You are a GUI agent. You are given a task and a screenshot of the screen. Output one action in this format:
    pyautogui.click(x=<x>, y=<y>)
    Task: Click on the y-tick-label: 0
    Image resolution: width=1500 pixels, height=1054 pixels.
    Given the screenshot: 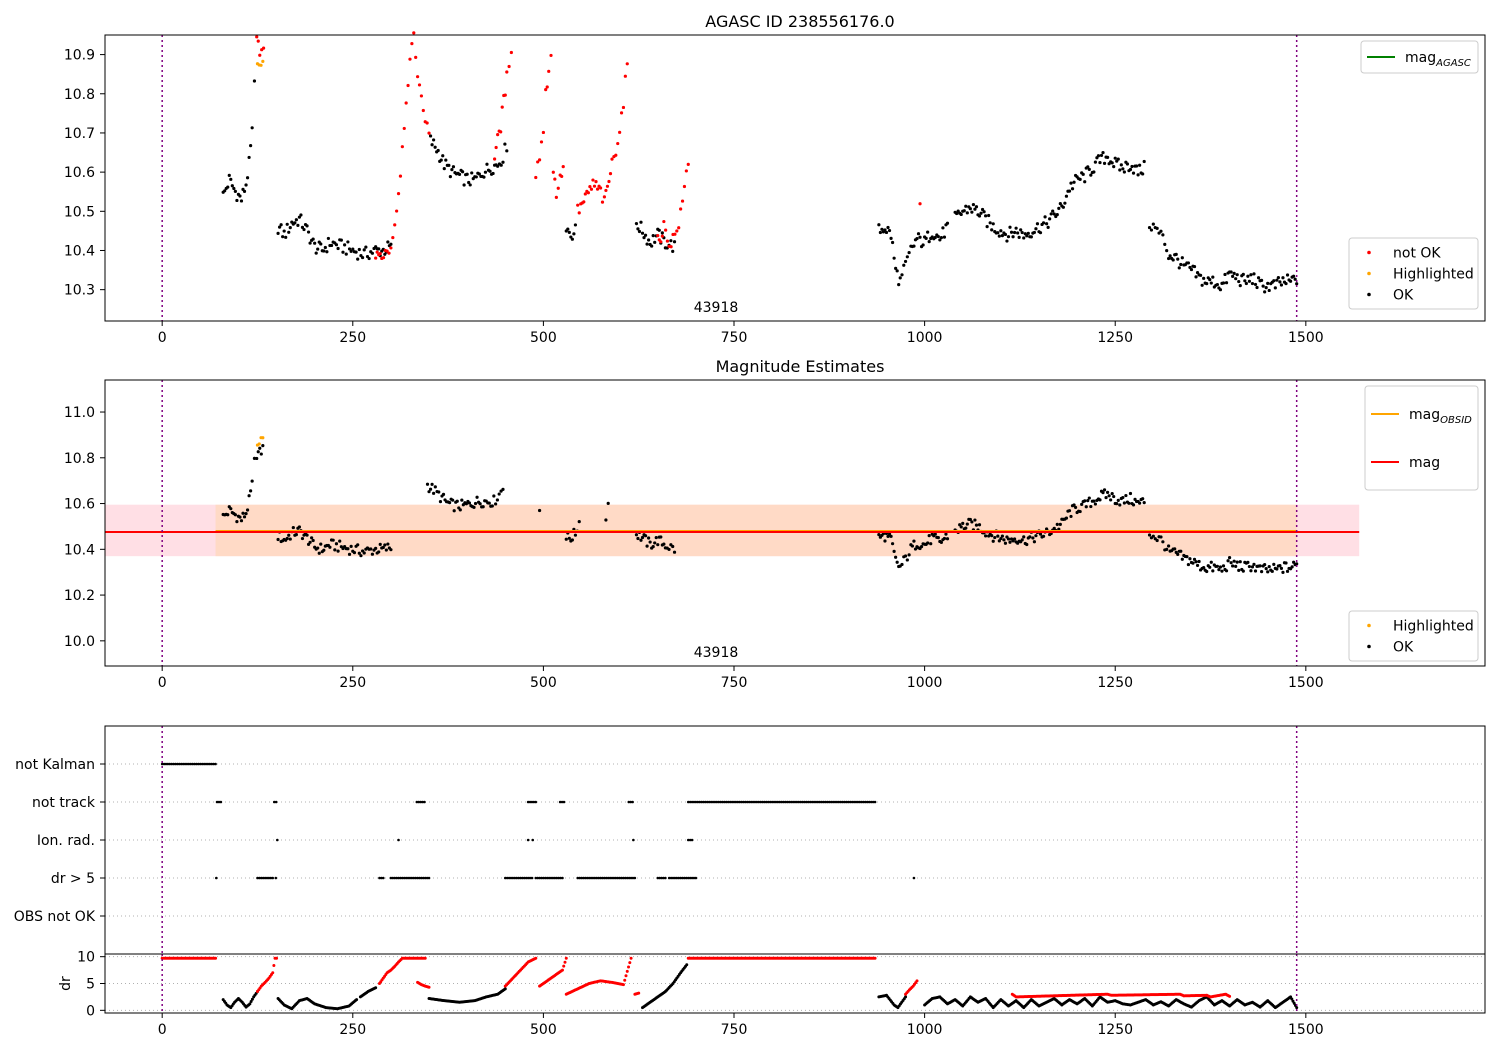 What is the action you would take?
    pyautogui.click(x=90, y=1011)
    